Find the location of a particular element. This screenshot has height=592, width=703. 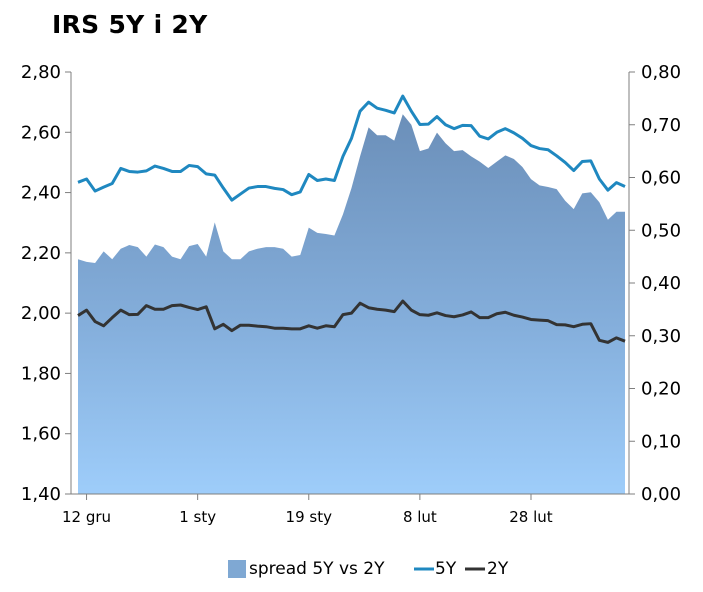

chart-title: IRS 5Y i 2Y is located at coordinates (130, 24).